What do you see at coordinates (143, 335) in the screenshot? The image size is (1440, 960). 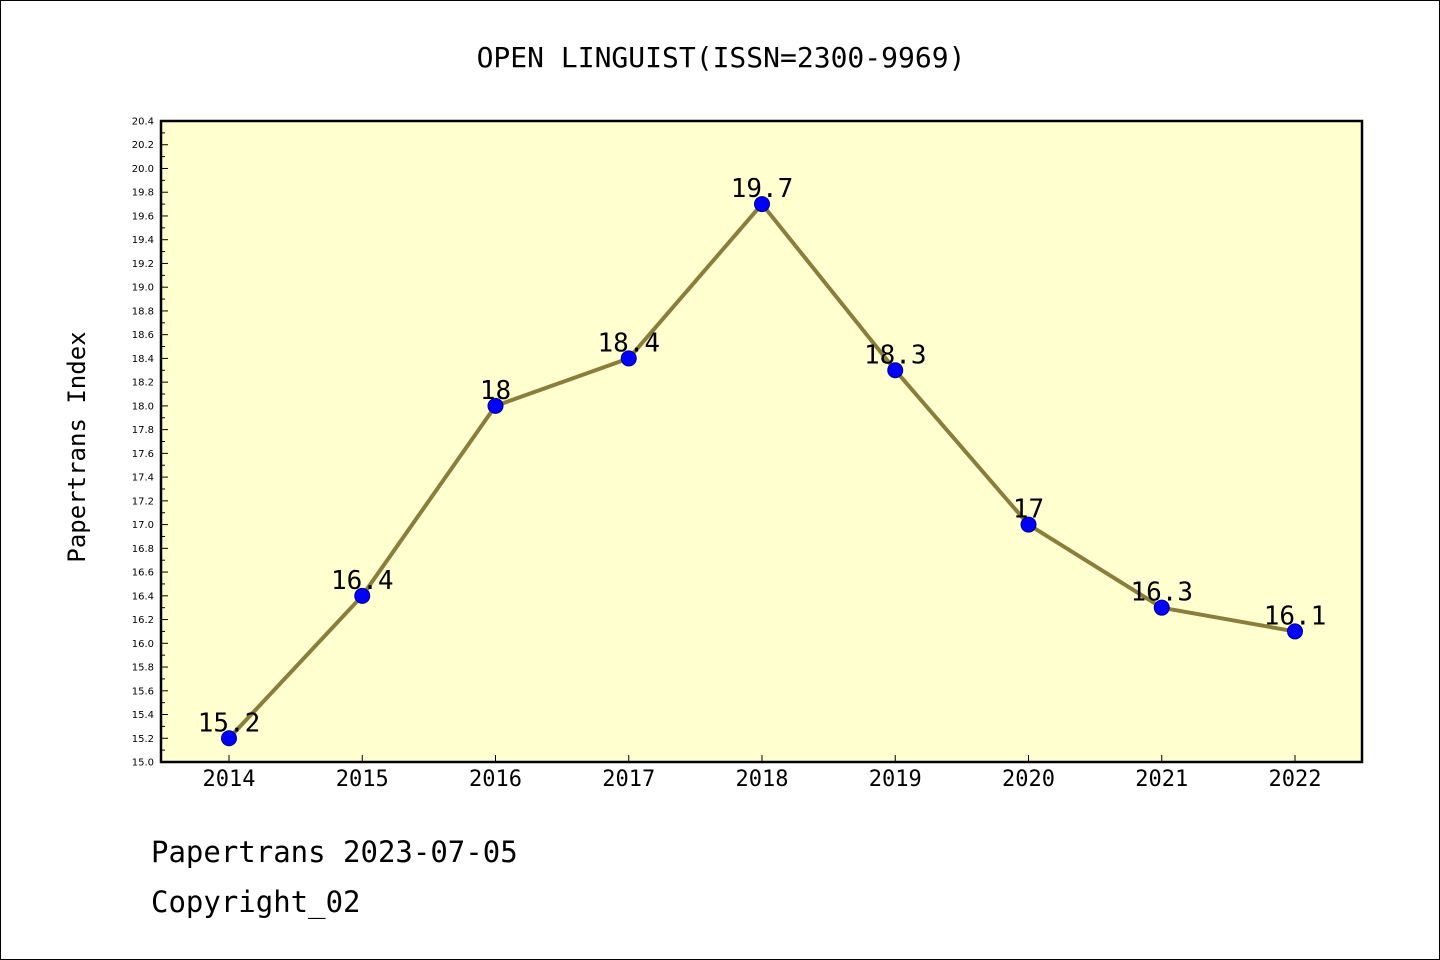 I see `y-tick-label: 18.6` at bounding box center [143, 335].